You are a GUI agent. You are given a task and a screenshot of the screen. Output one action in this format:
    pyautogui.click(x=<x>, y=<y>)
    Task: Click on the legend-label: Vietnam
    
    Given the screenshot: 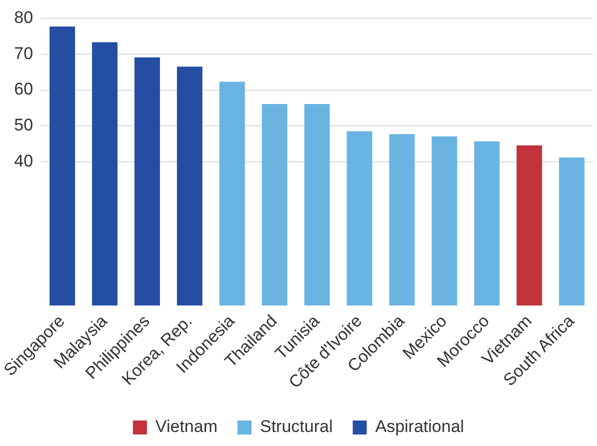 What is the action you would take?
    pyautogui.click(x=186, y=426)
    